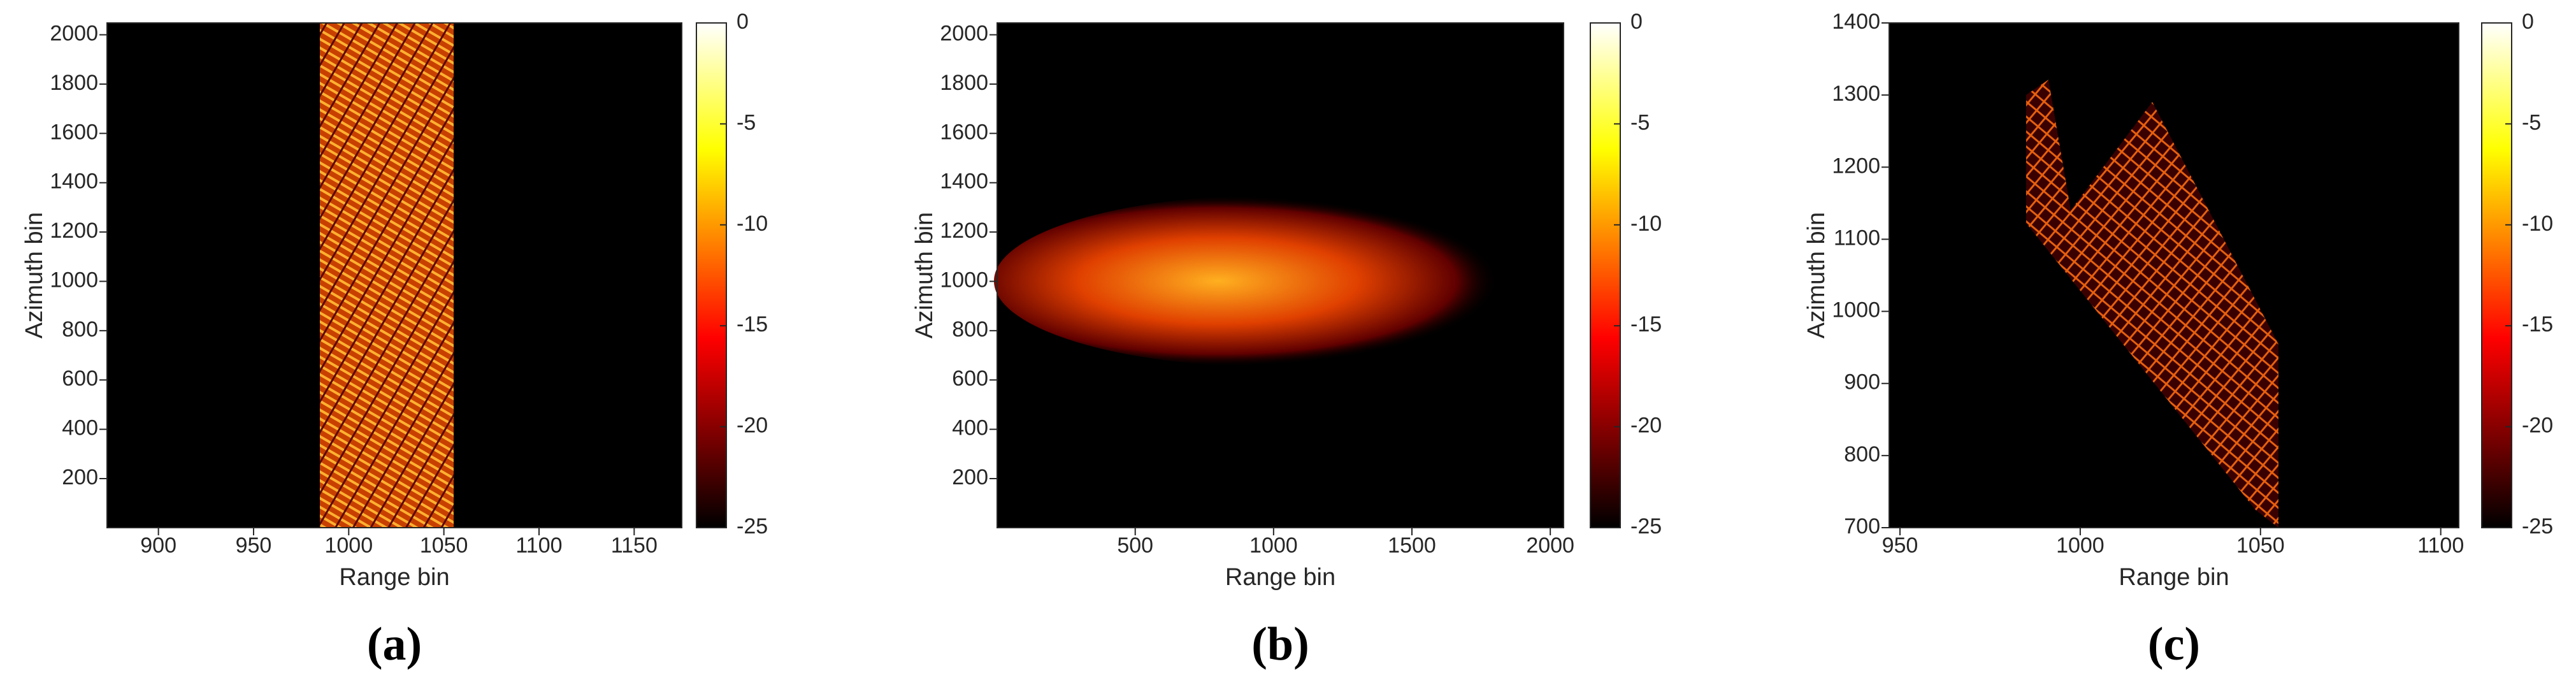  What do you see at coordinates (158, 545) in the screenshot?
I see `x-tick-label: 900` at bounding box center [158, 545].